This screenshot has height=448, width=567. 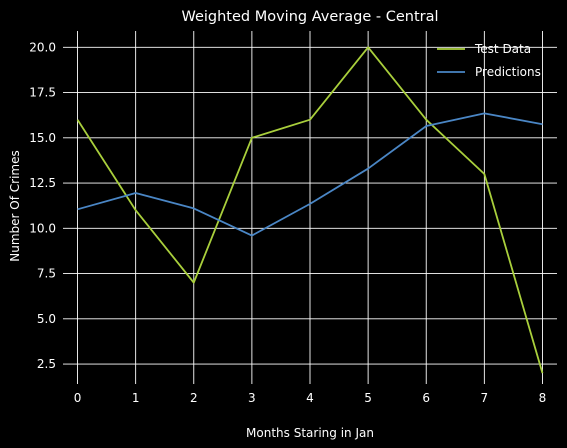 I want to click on y-axis-label: Number Of Crimes, so click(x=15, y=205).